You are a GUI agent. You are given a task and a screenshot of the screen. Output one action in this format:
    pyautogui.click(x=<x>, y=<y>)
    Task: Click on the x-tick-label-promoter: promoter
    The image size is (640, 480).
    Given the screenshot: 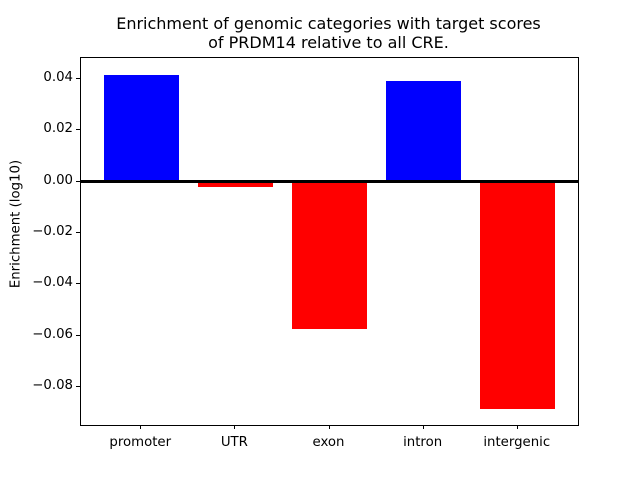 What is the action you would take?
    pyautogui.click(x=140, y=442)
    